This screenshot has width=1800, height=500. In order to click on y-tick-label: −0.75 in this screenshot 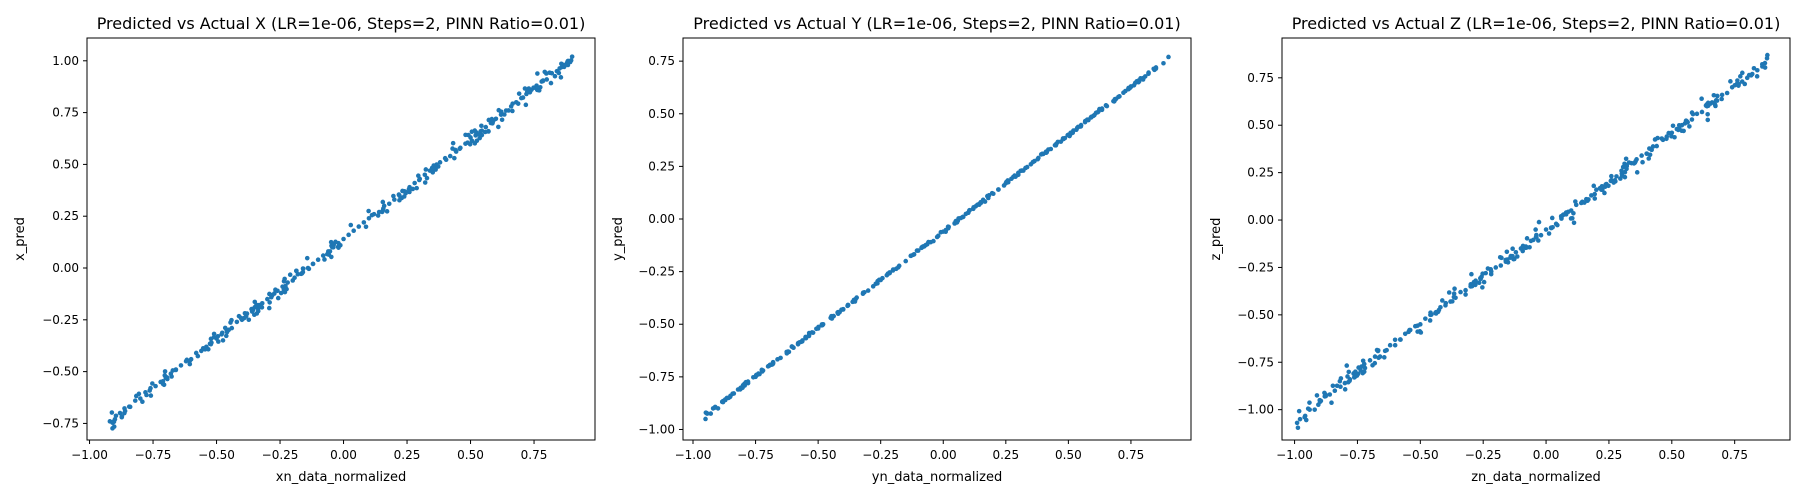, I will do `click(1255, 362)`.